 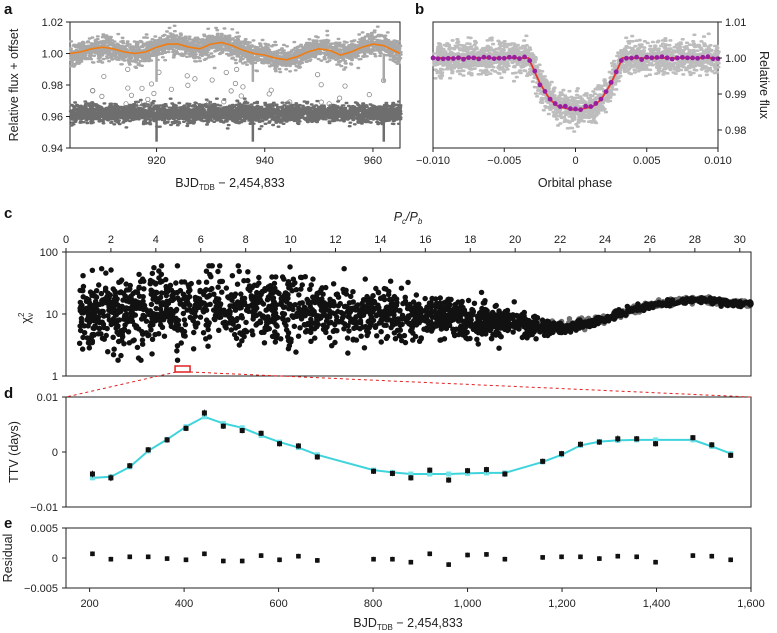 What do you see at coordinates (47, 398) in the screenshot?
I see `y-tick-label: 0.01` at bounding box center [47, 398].